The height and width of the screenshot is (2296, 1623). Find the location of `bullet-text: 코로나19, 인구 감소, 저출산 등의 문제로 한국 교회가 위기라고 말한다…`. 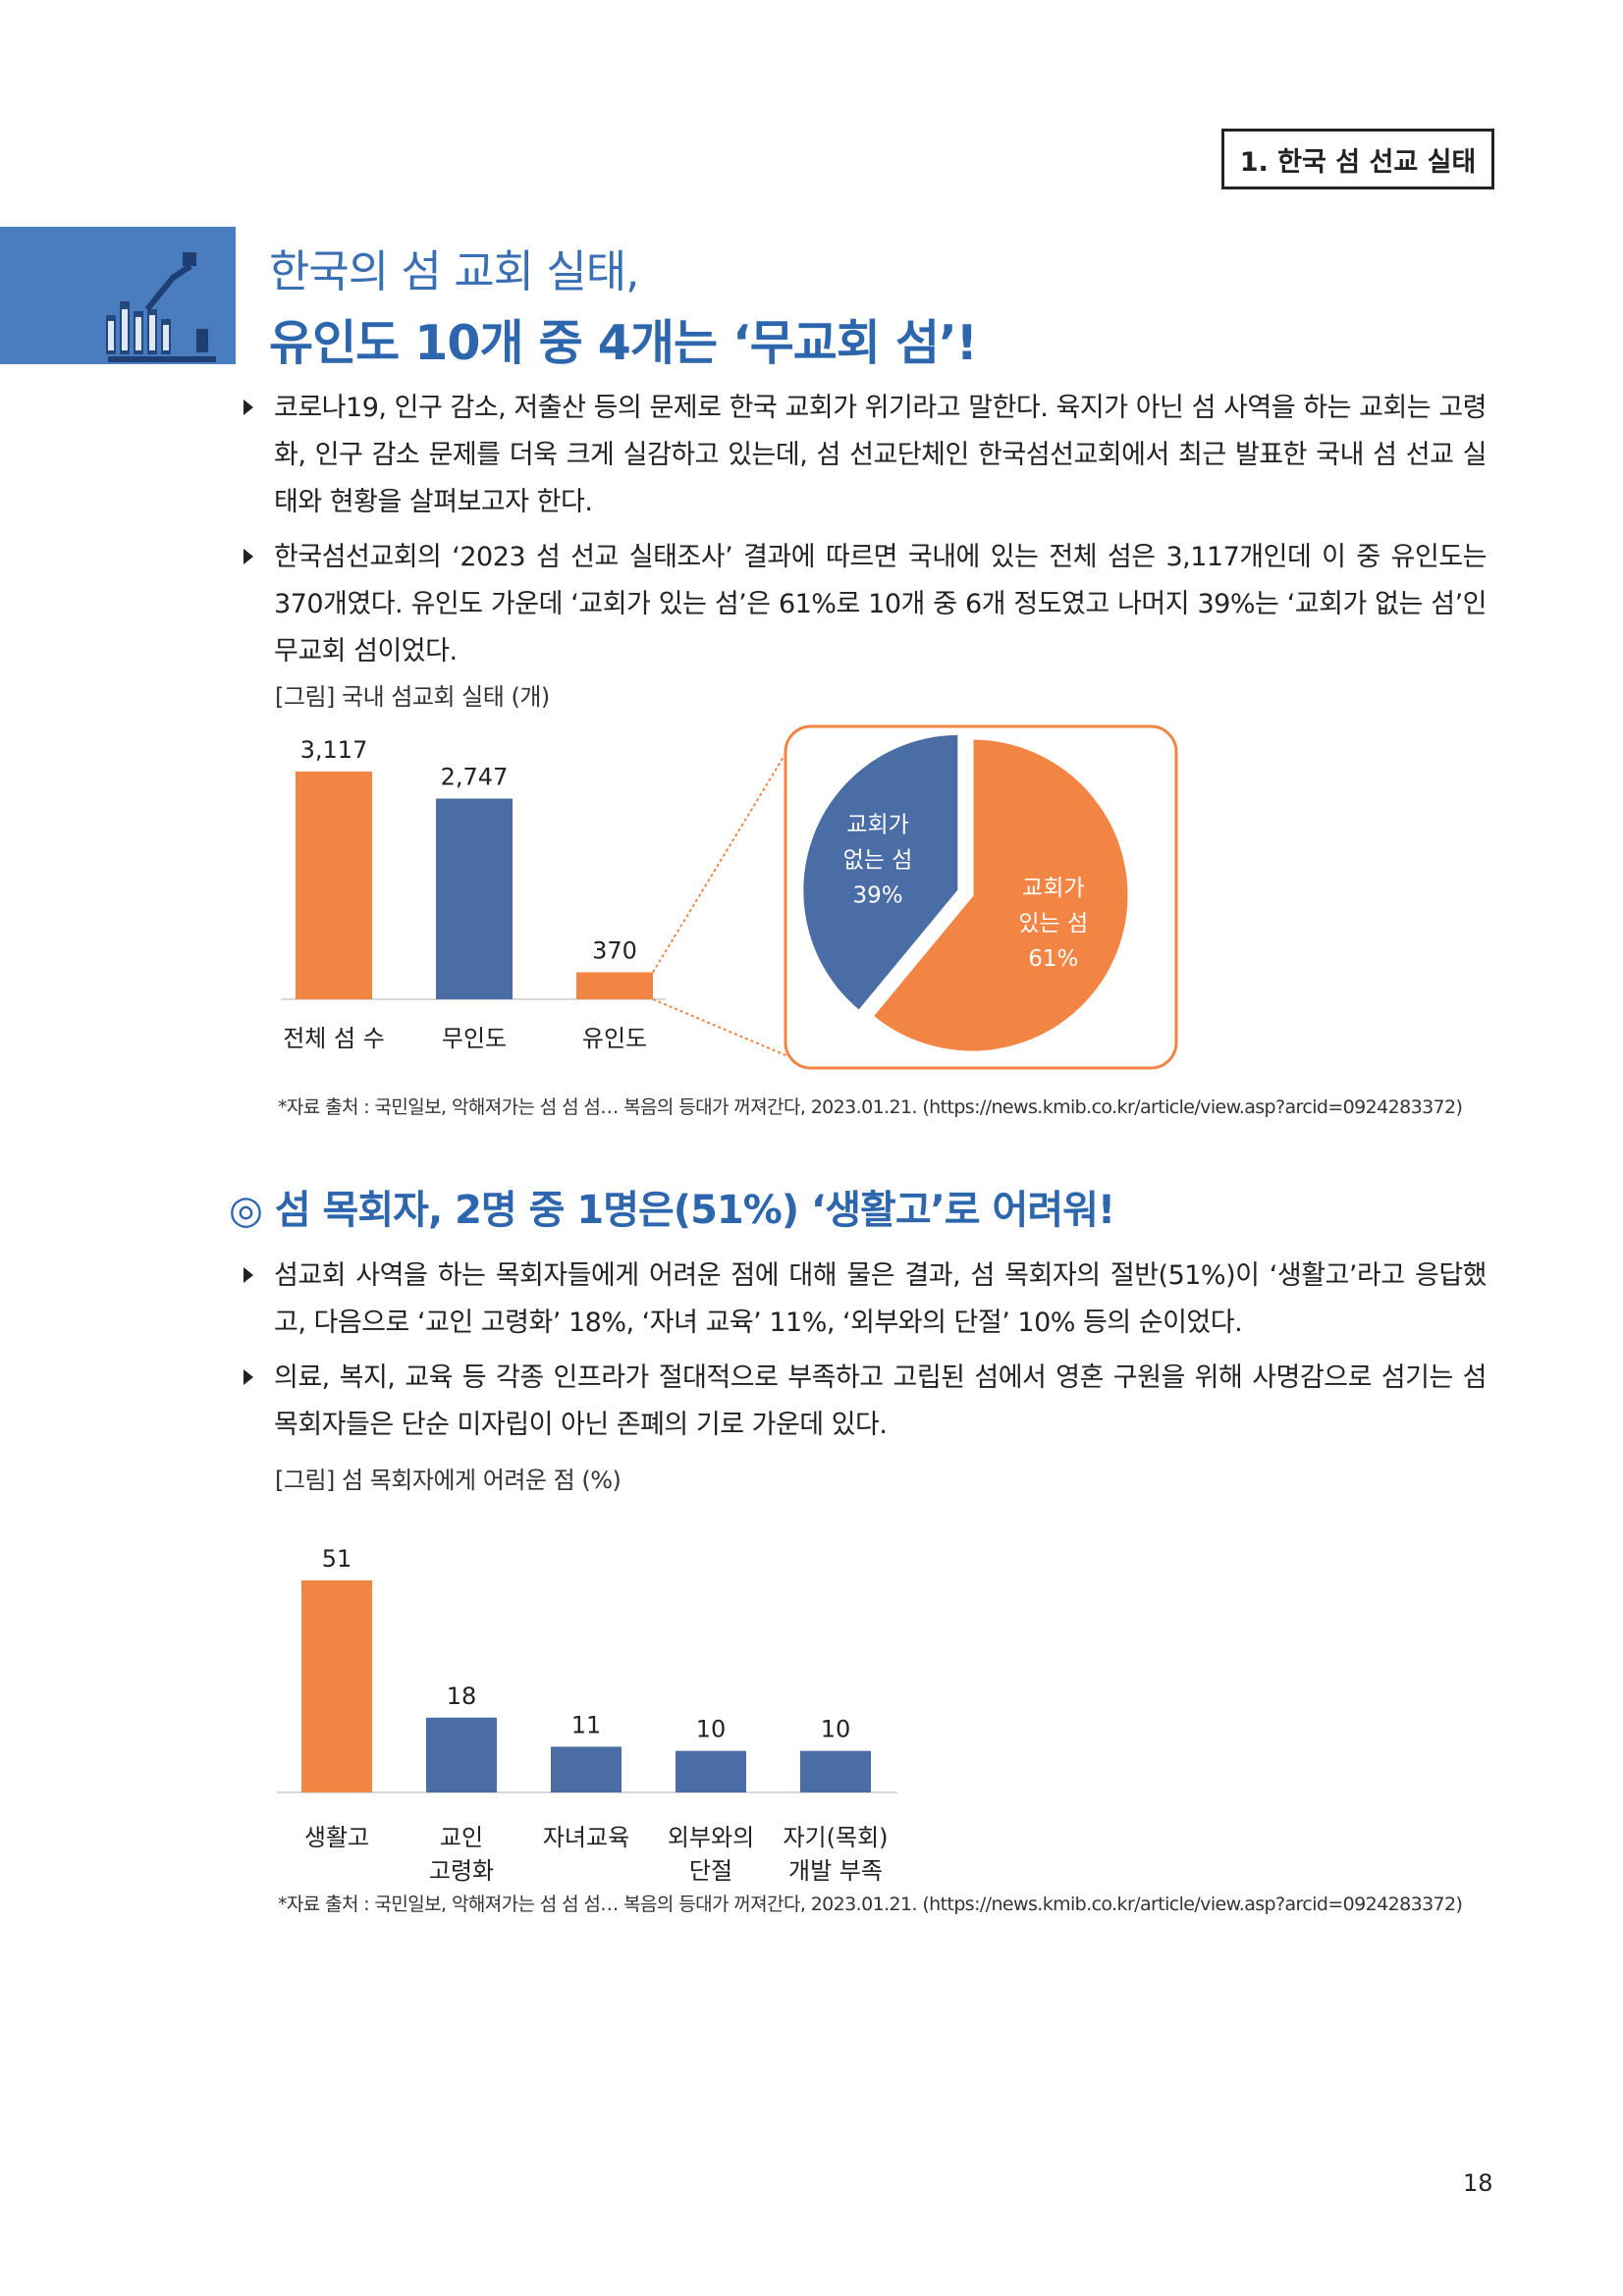

bullet-text: 코로나19, 인구 감소, 저출산 등의 문제로 한국 교회가 위기라고 말한다… is located at coordinates (881, 455).